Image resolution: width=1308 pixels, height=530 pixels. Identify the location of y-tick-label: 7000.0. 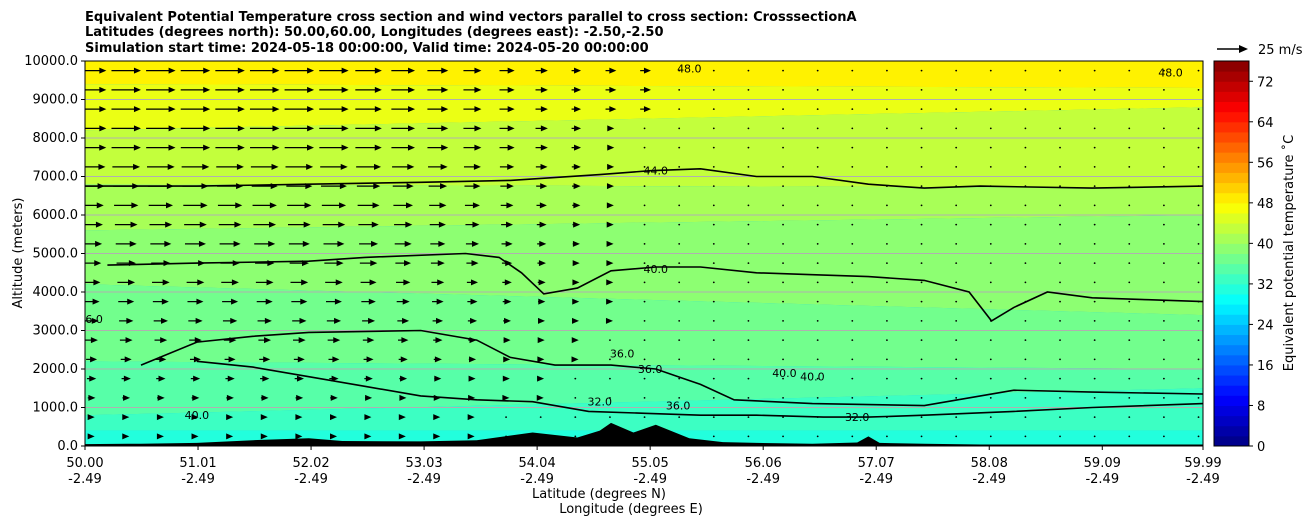
(56, 177).